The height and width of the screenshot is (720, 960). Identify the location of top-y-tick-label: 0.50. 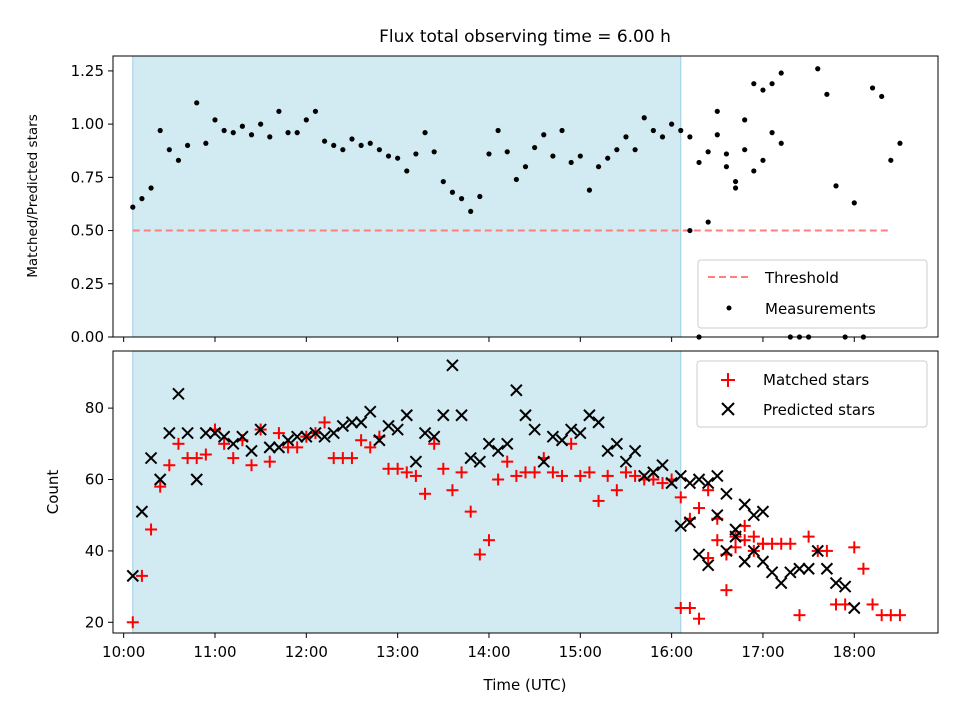
(87, 231).